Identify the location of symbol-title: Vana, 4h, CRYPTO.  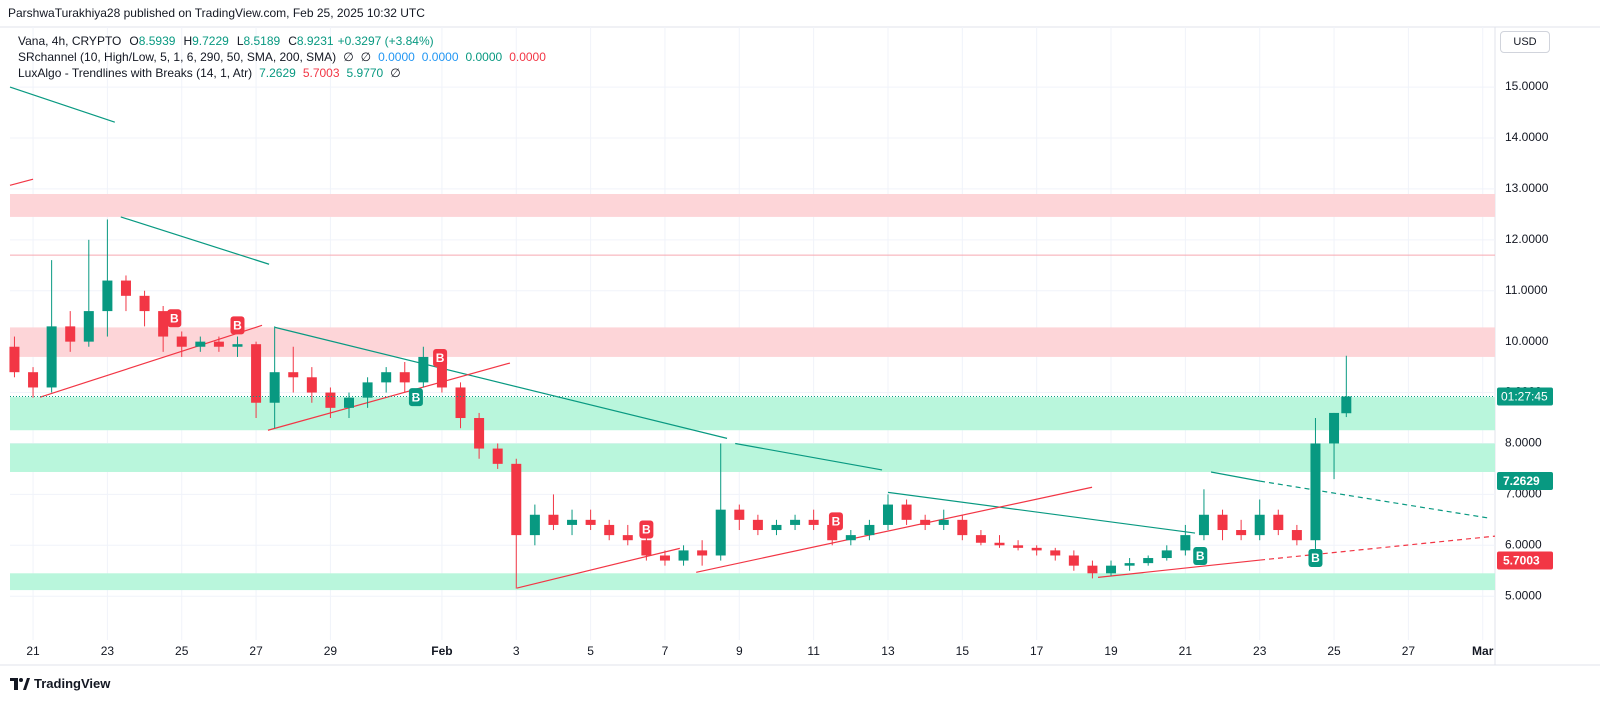
(70, 41).